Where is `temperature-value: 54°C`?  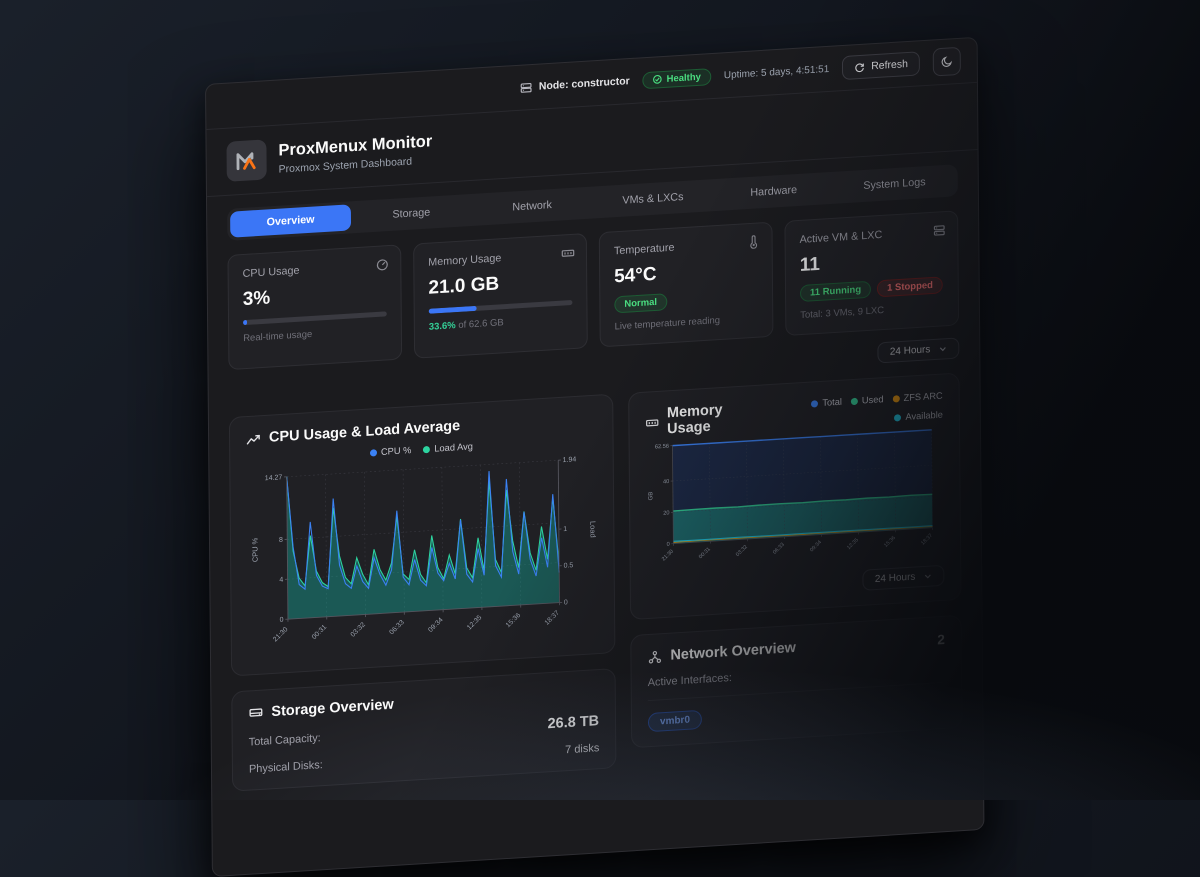
temperature-value: 54°C is located at coordinates (686, 273).